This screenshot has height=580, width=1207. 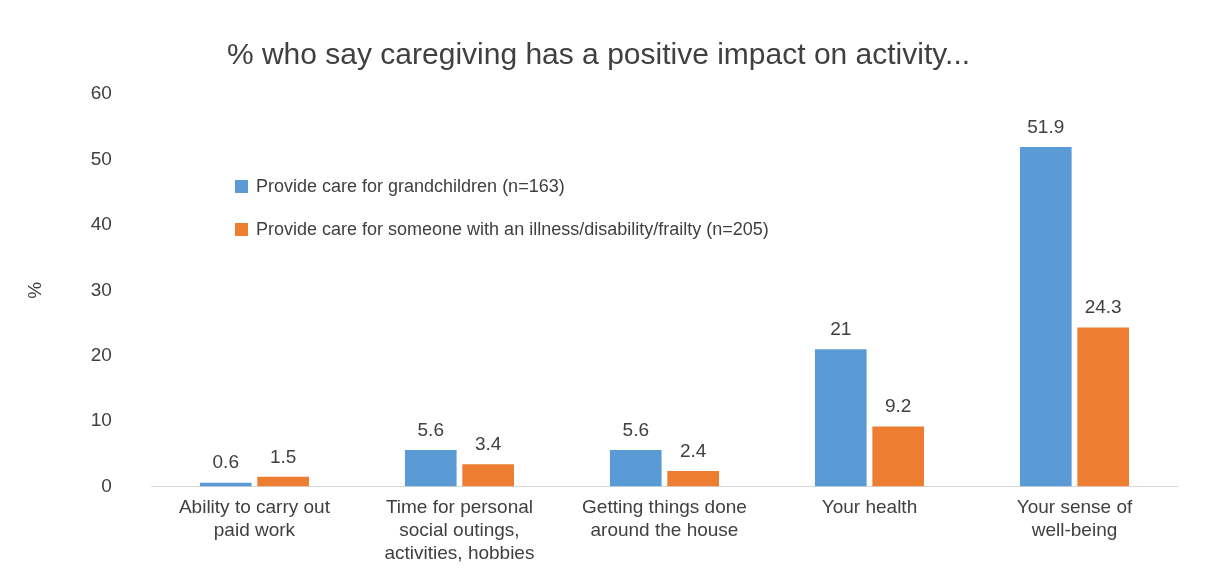 What do you see at coordinates (1103, 307) in the screenshot?
I see `data-label: 24.3` at bounding box center [1103, 307].